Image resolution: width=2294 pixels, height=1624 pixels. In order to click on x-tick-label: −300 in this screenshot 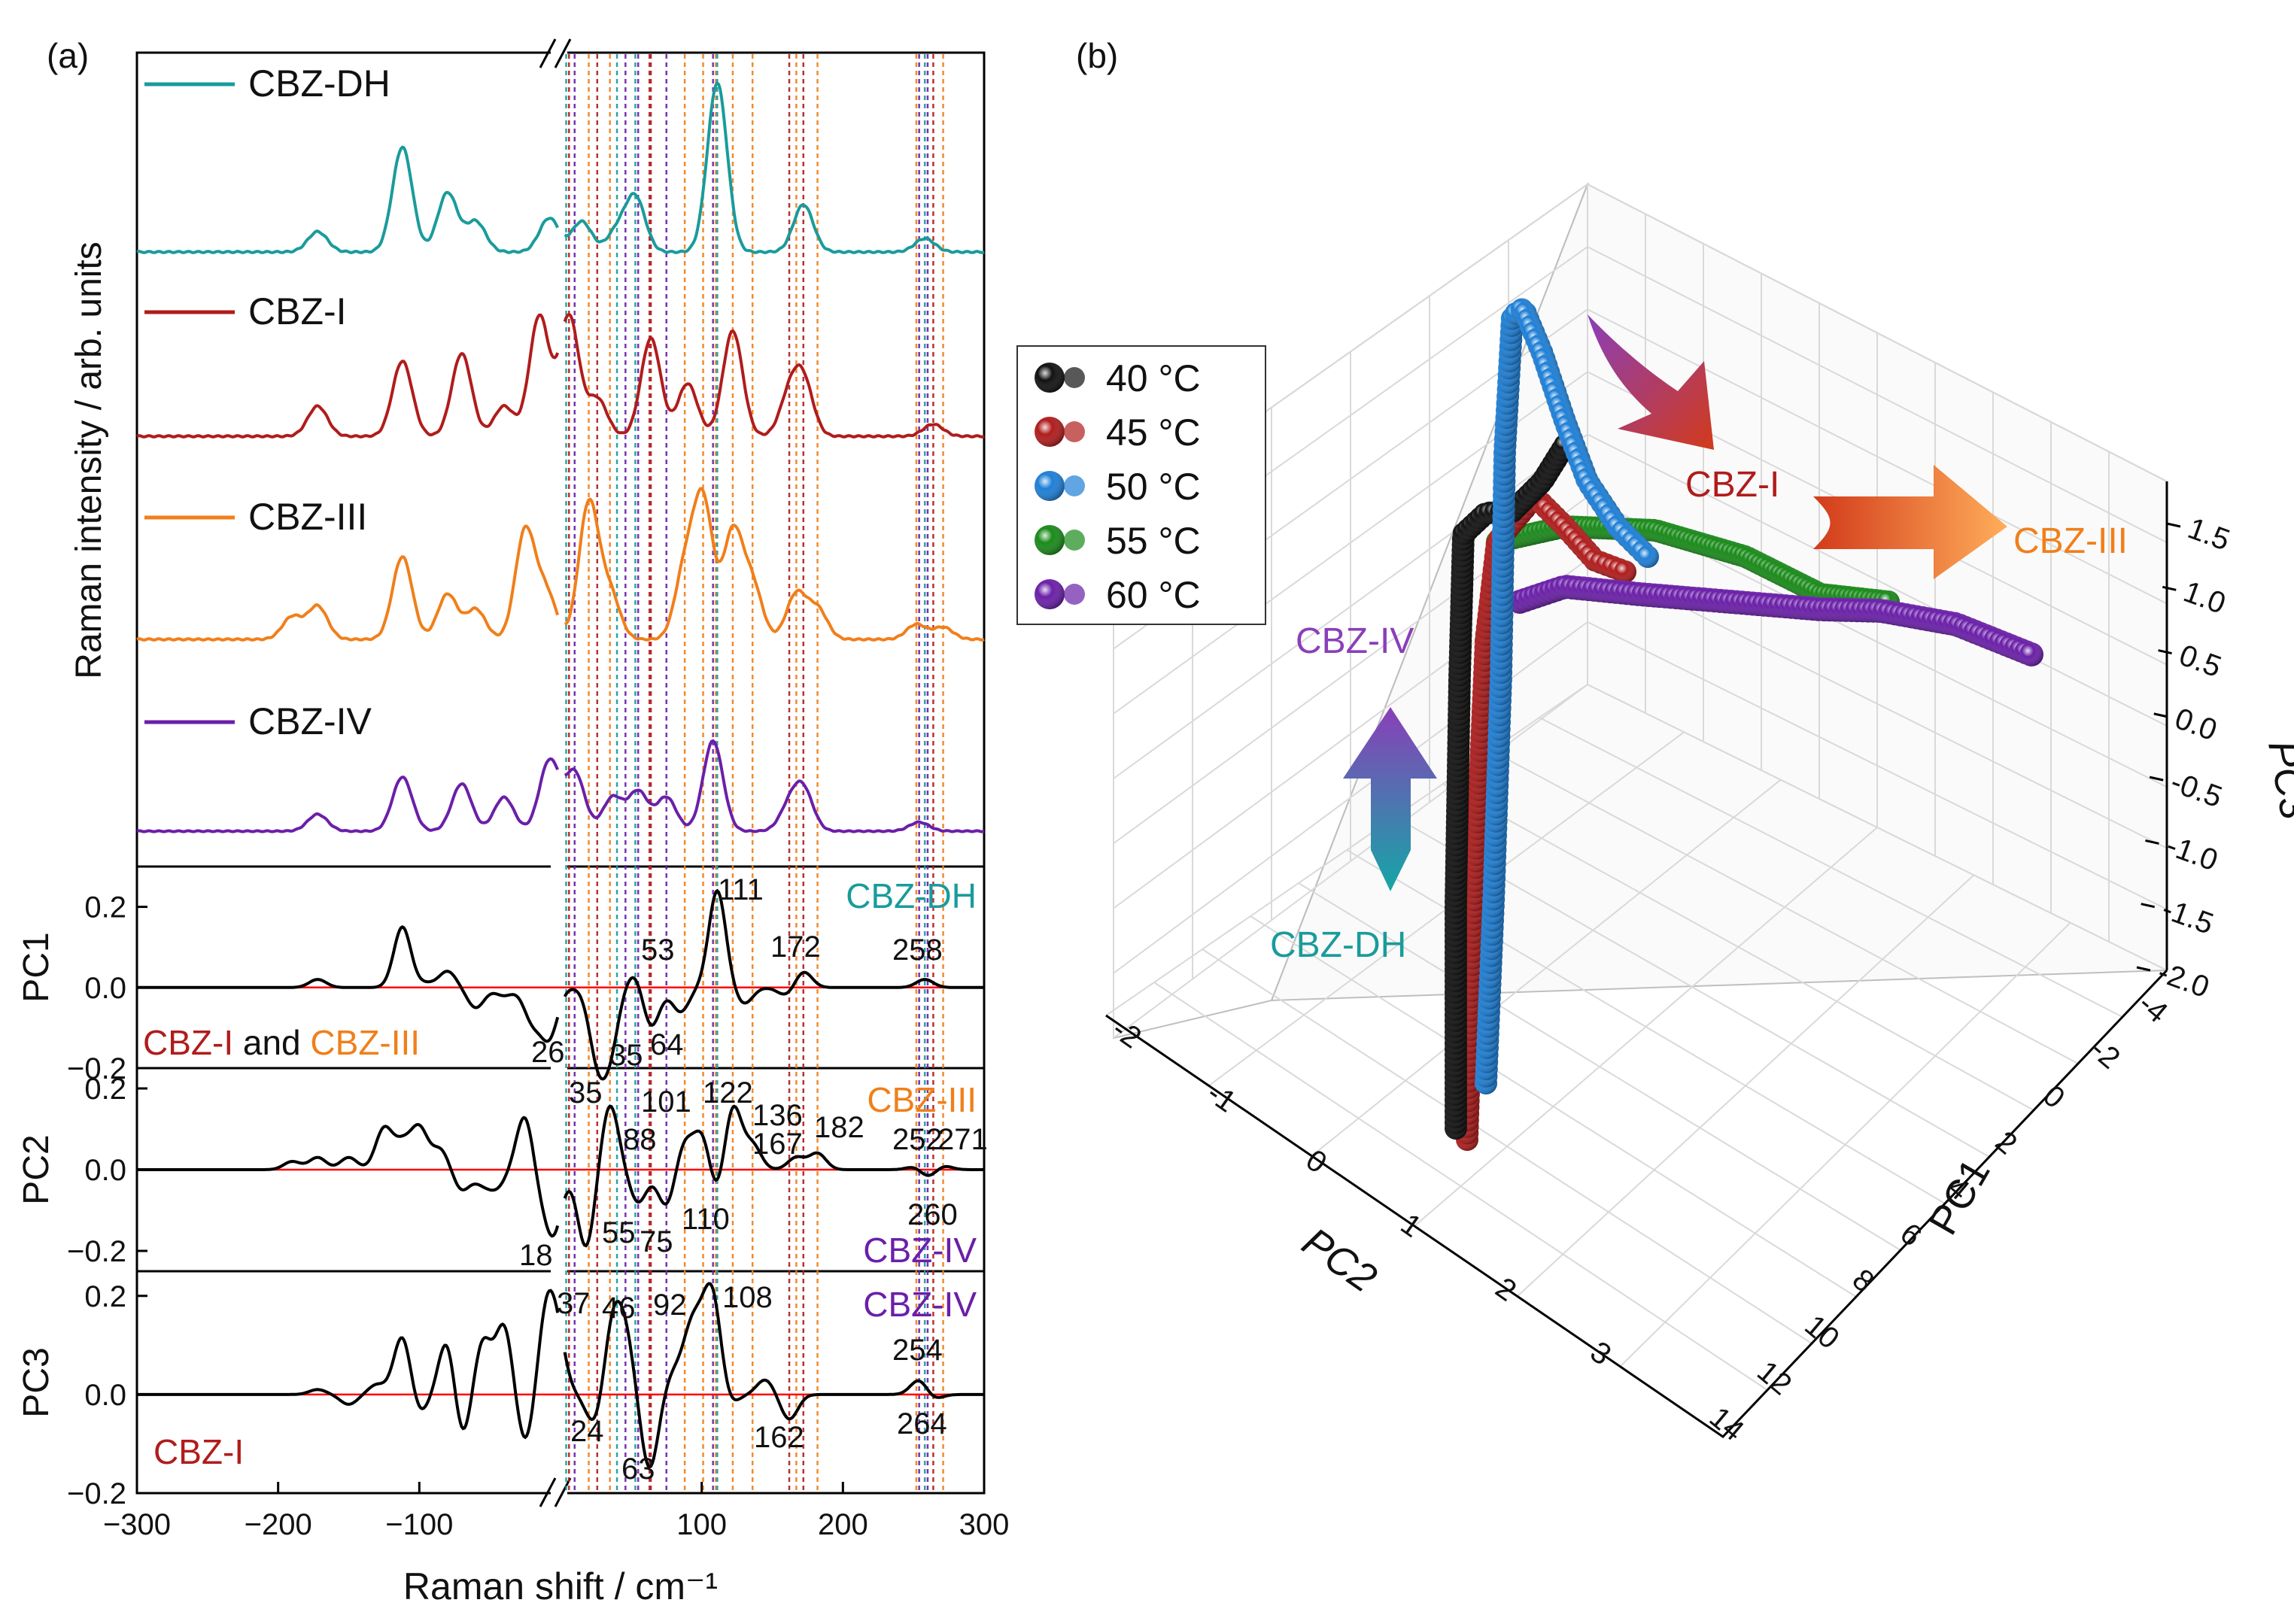, I will do `click(137, 1524)`.